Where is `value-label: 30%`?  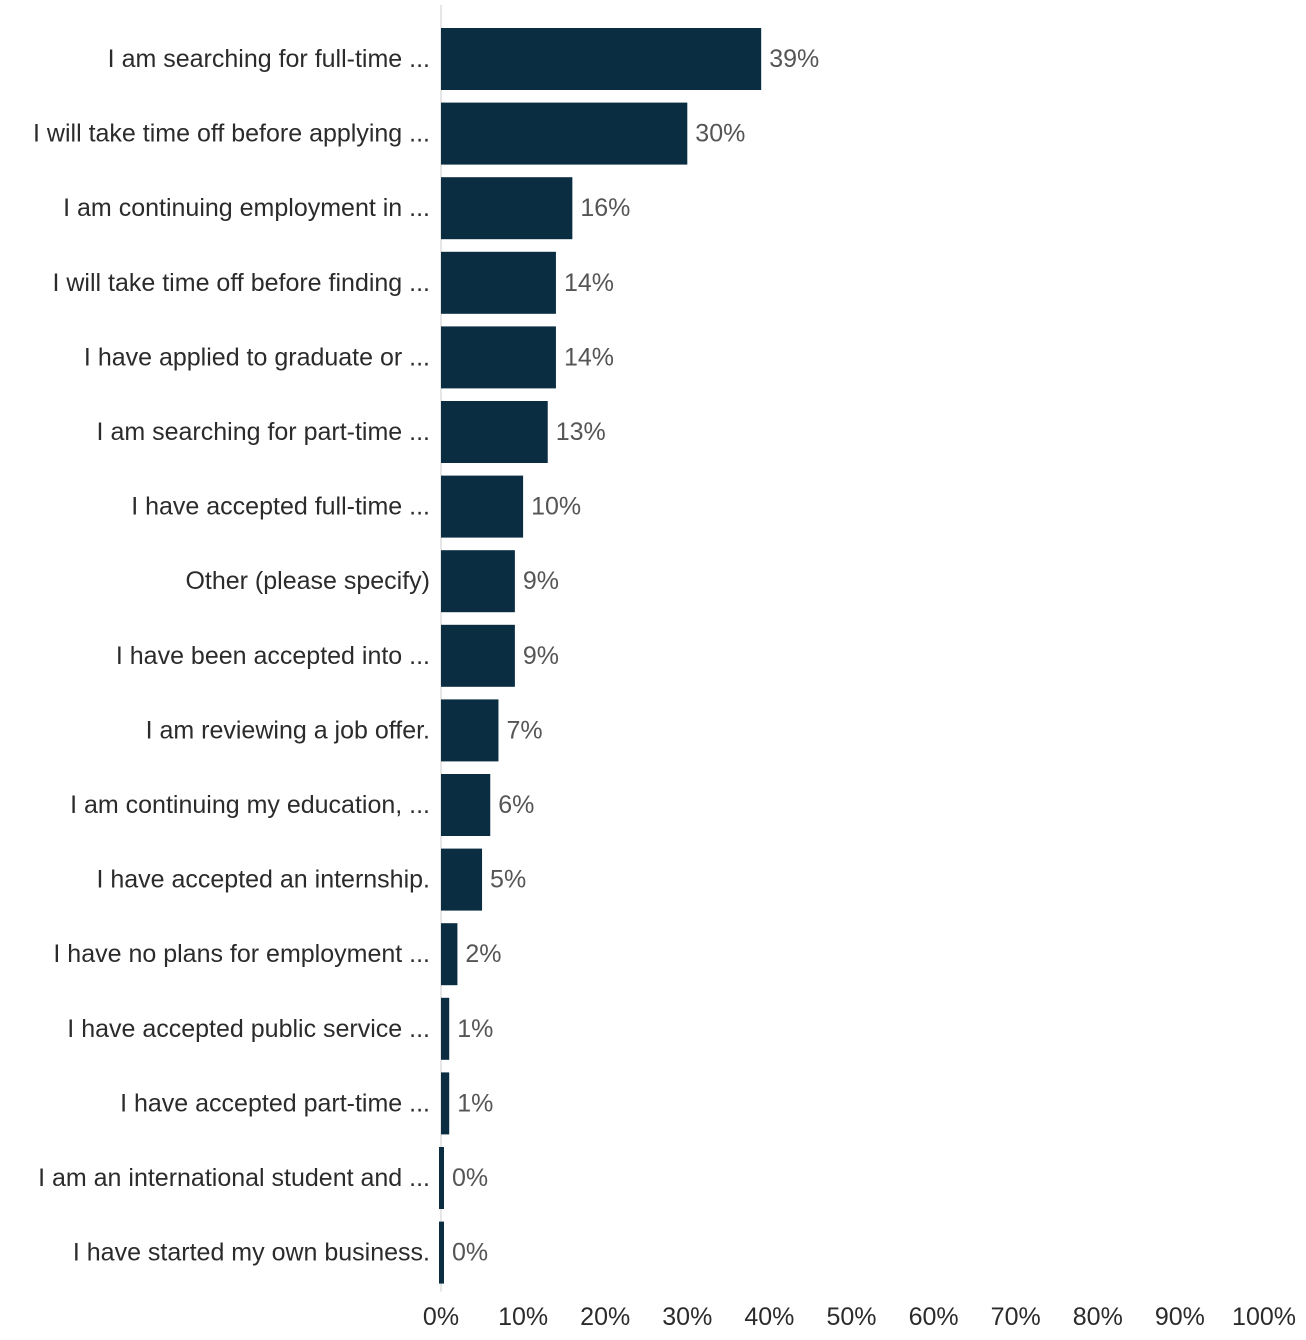
value-label: 30% is located at coordinates (720, 134).